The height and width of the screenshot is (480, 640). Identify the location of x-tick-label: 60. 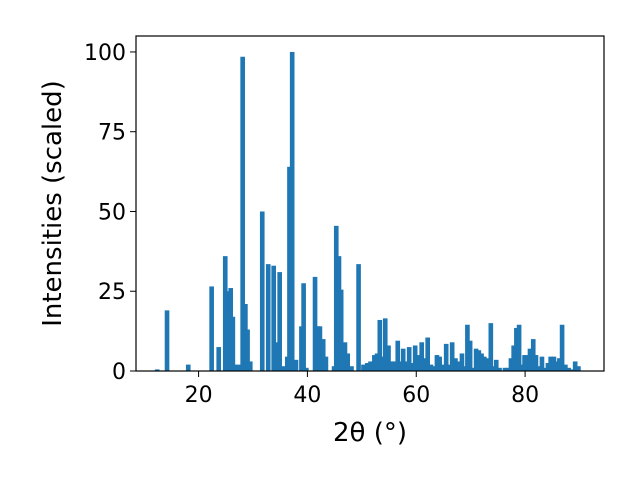
(416, 395).